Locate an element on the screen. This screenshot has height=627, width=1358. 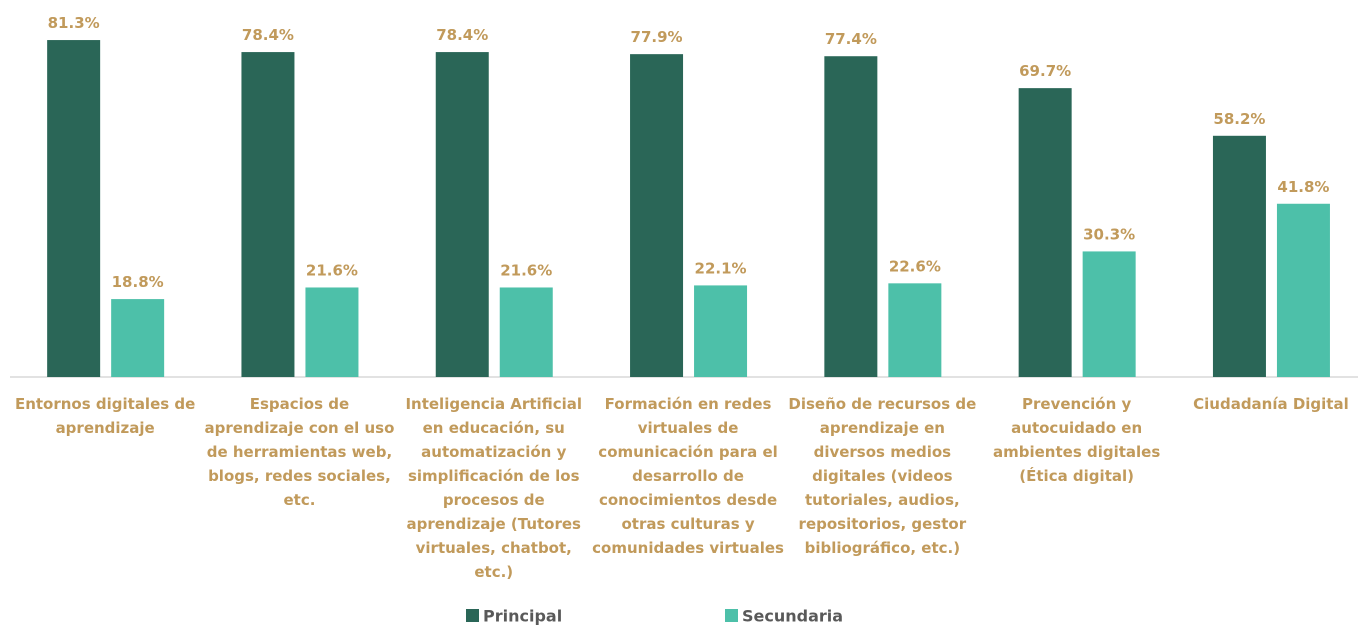
value-label: 77.4% is located at coordinates (851, 39).